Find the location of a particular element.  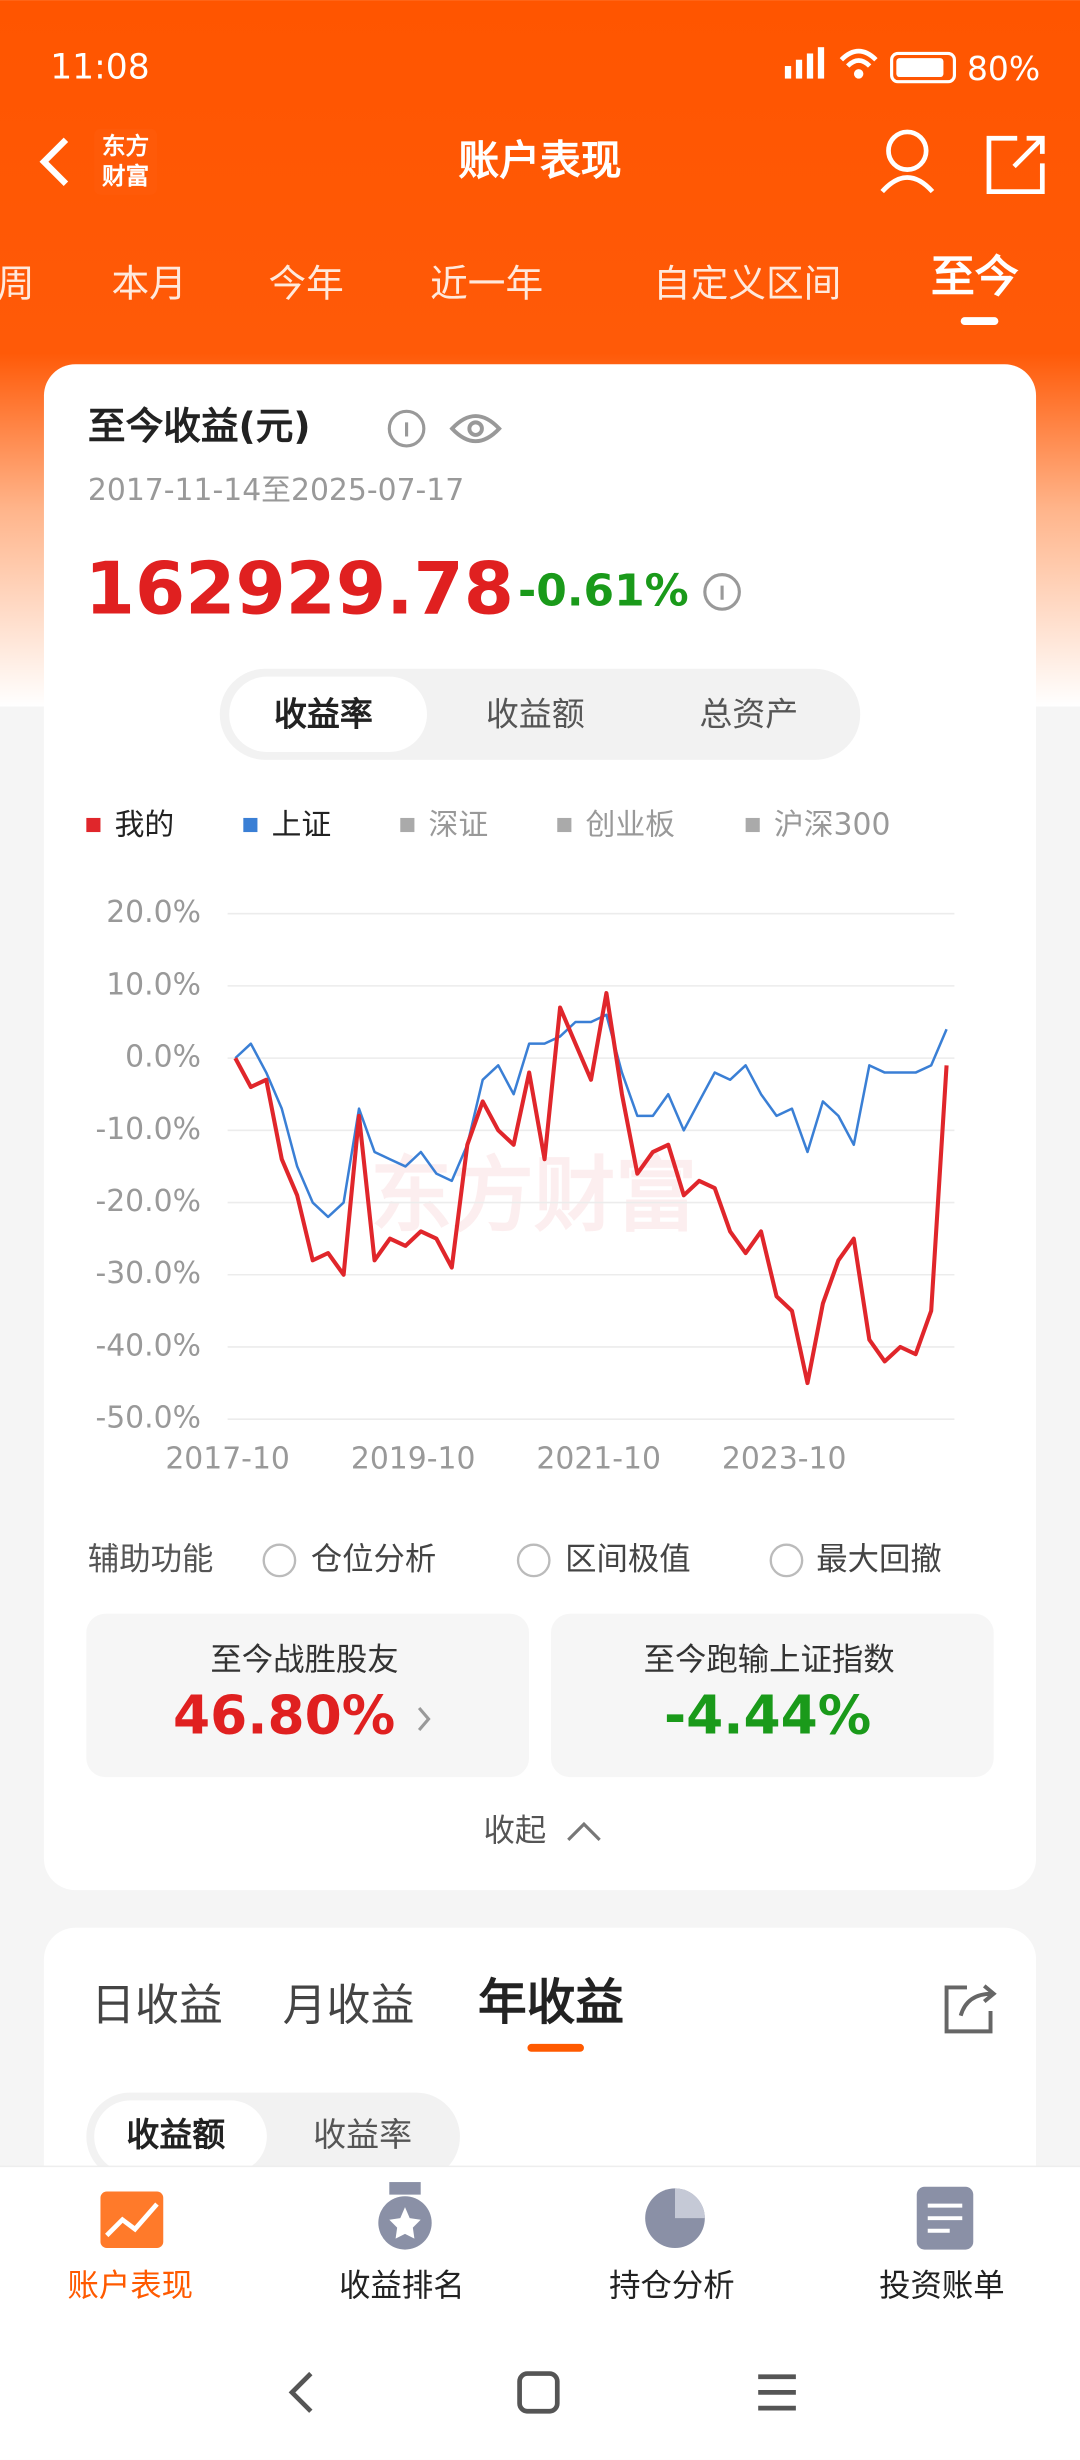

earnings-tab: 月收益 is located at coordinates (349, 2005).